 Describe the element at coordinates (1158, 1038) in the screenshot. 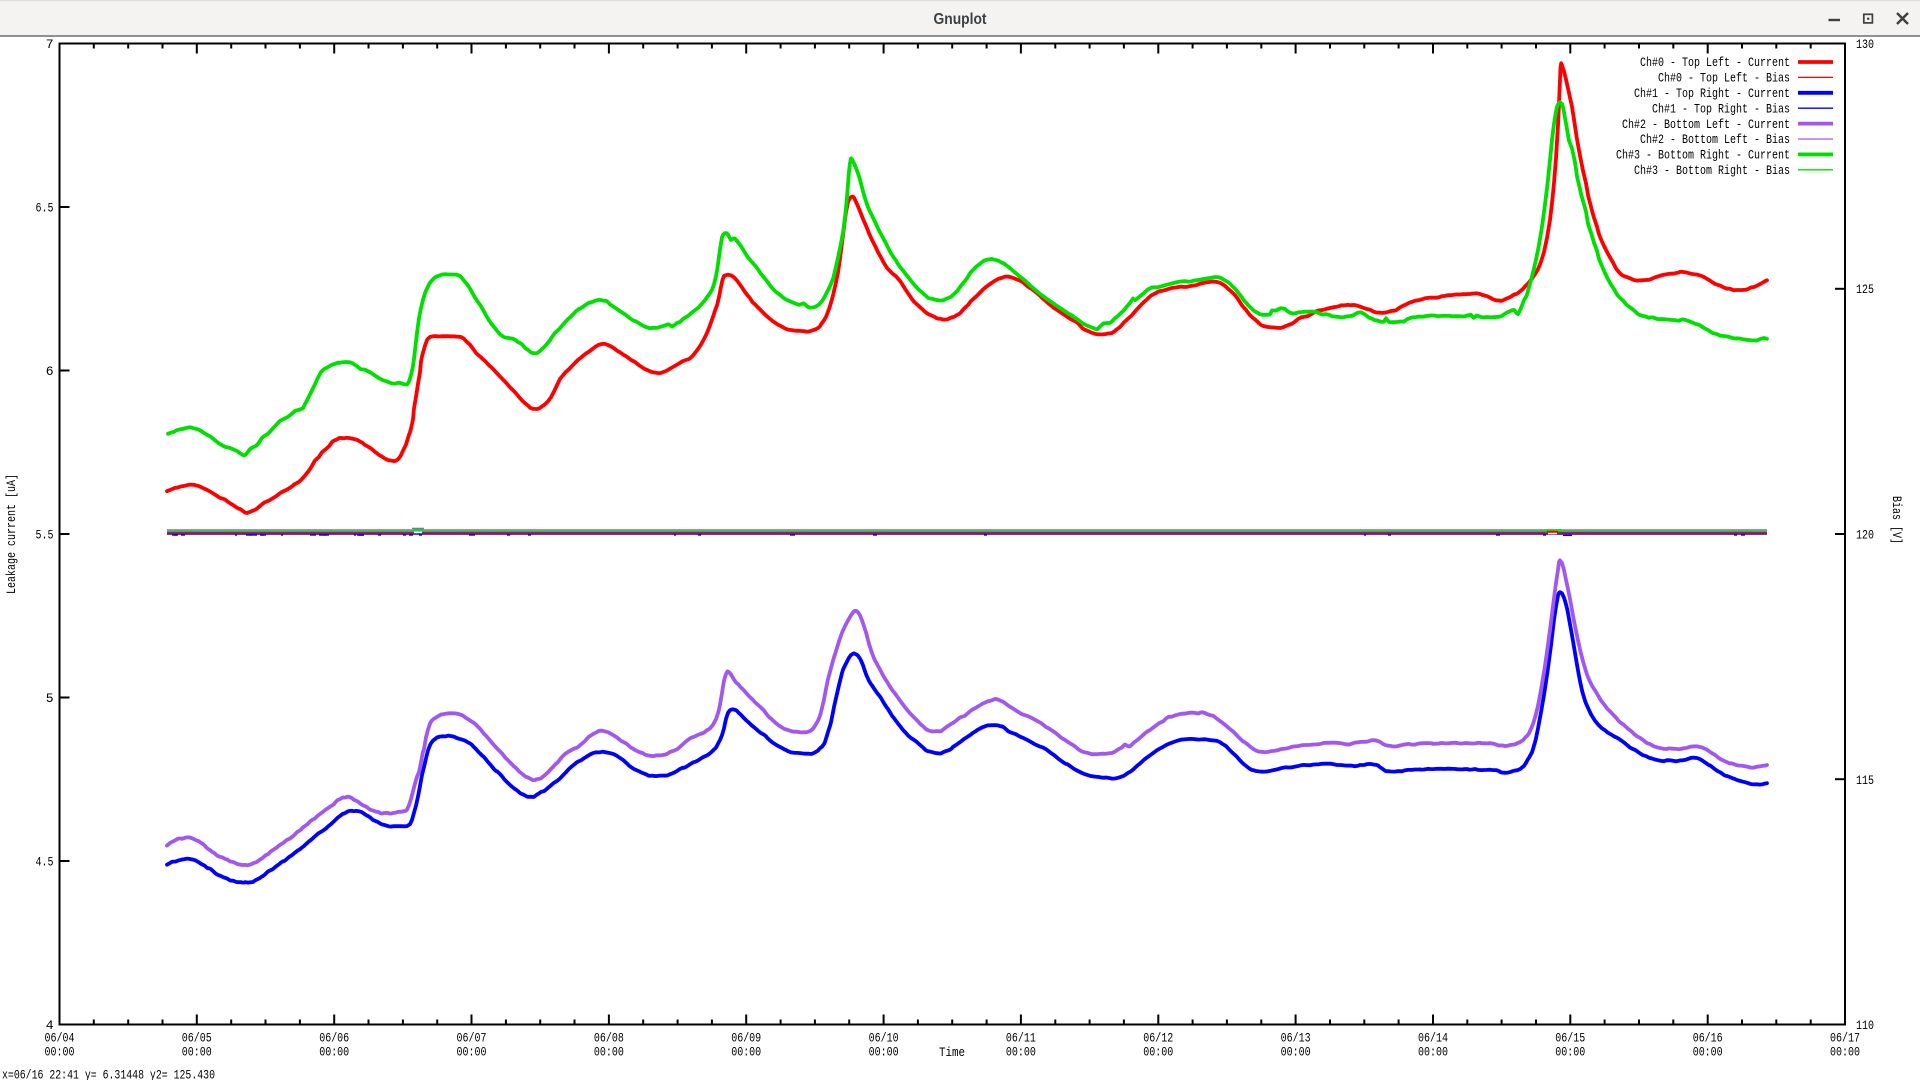

I see `svg-text: 06/12` at that location.